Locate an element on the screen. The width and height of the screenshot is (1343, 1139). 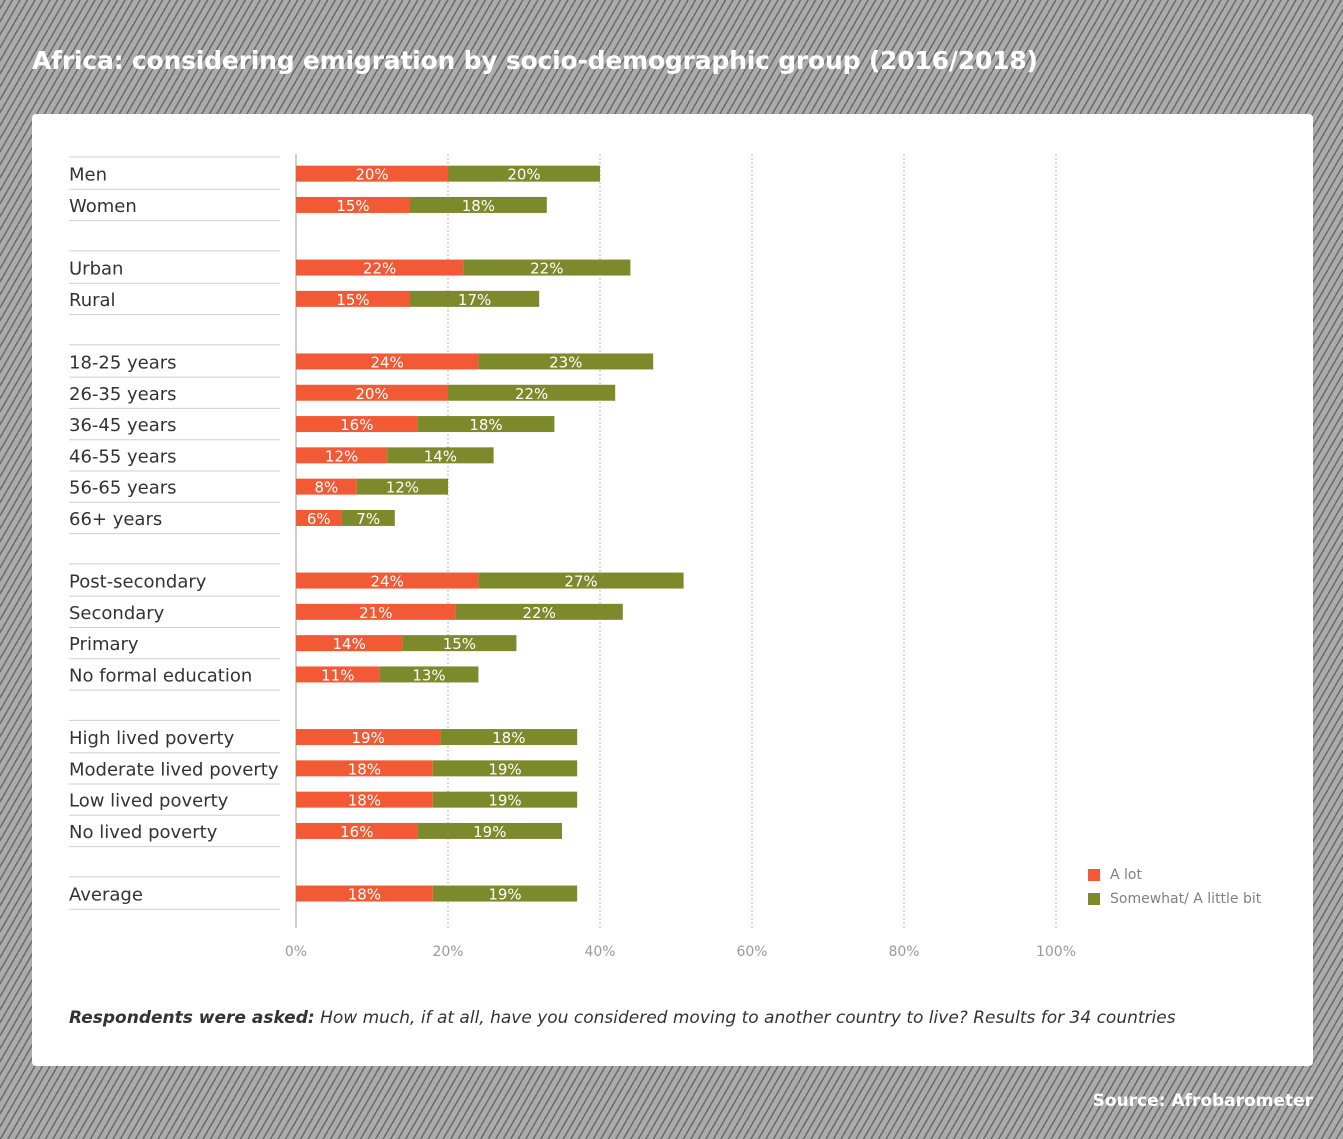
bar-somewhat-a-little-bit-36-45-years is located at coordinates (486, 424).